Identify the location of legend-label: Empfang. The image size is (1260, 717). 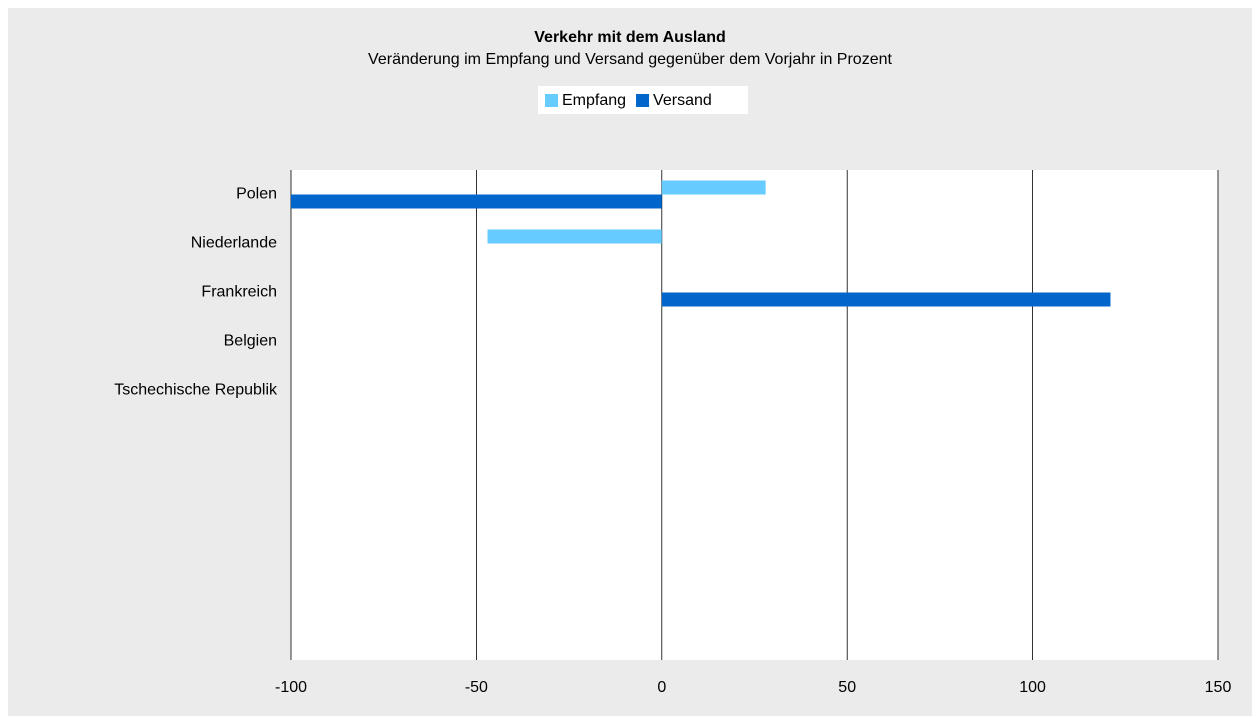
(594, 100).